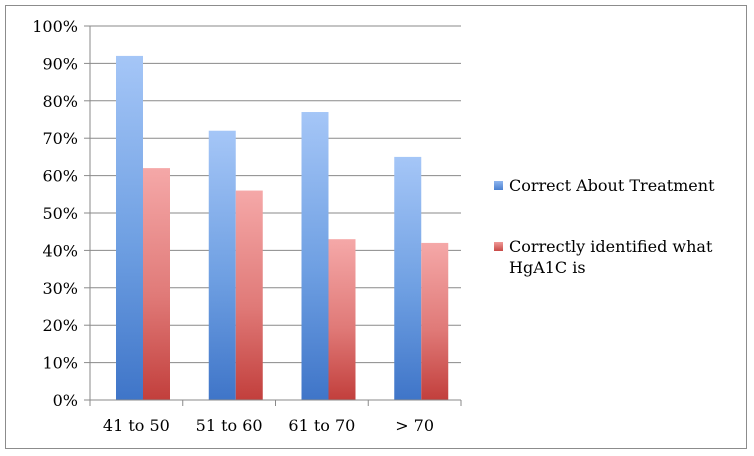 Image resolution: width=754 pixels, height=456 pixels. Describe the element at coordinates (60, 363) in the screenshot. I see `y-tick-label: 10%` at that location.